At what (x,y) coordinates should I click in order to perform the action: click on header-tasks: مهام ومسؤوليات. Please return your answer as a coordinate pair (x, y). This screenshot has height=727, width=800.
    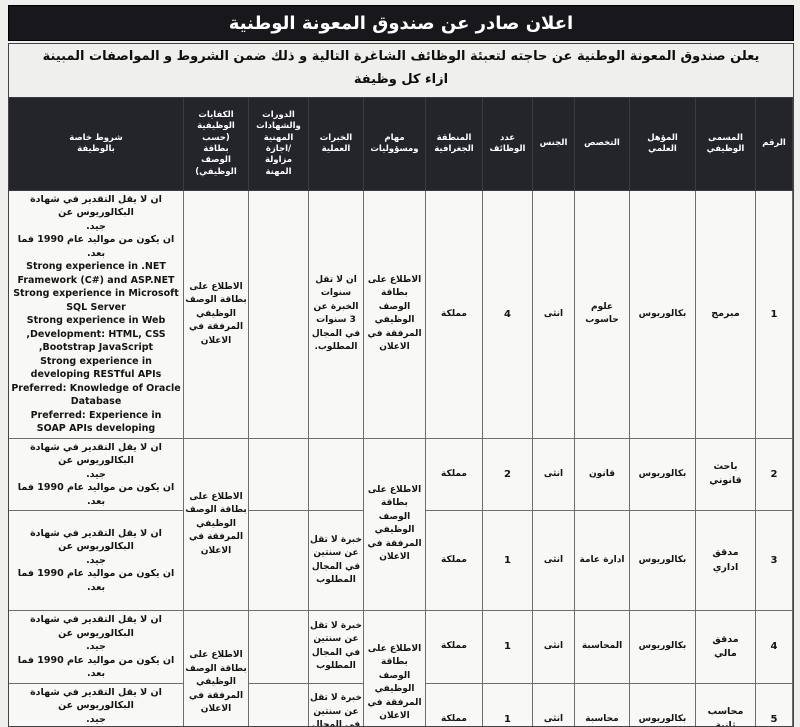
    Looking at the image, I should click on (394, 144).